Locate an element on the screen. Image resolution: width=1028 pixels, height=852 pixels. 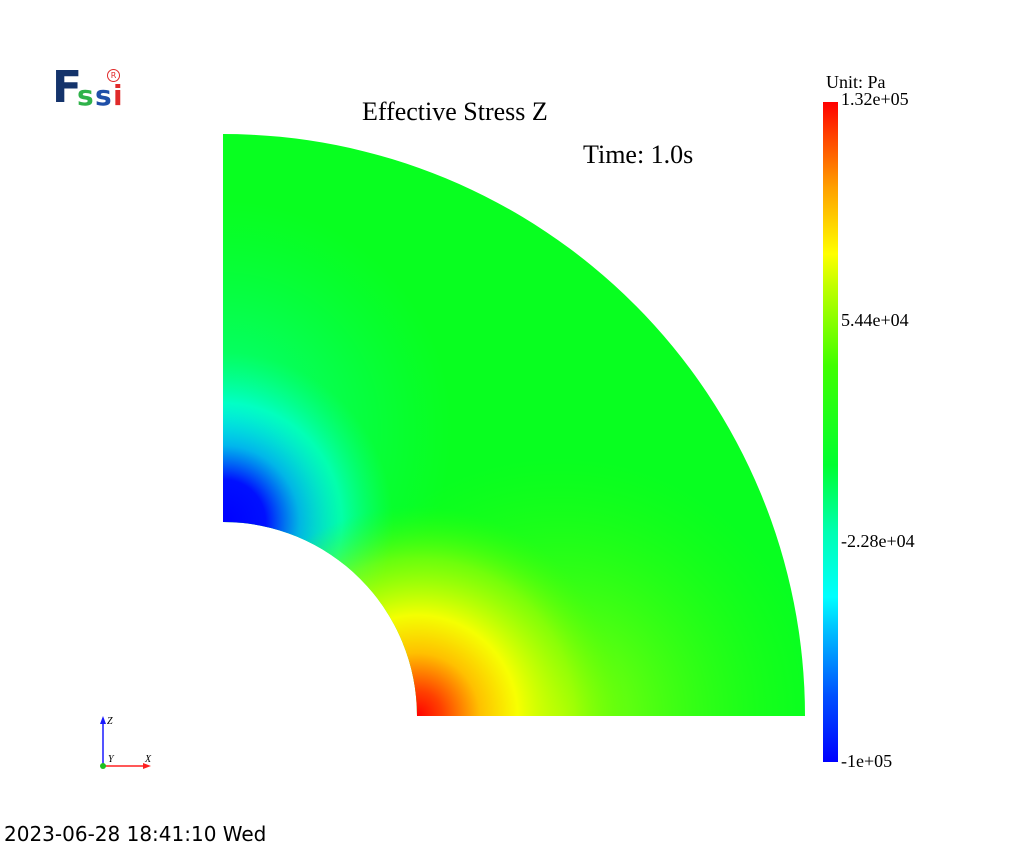
colorbar is located at coordinates (830, 432).